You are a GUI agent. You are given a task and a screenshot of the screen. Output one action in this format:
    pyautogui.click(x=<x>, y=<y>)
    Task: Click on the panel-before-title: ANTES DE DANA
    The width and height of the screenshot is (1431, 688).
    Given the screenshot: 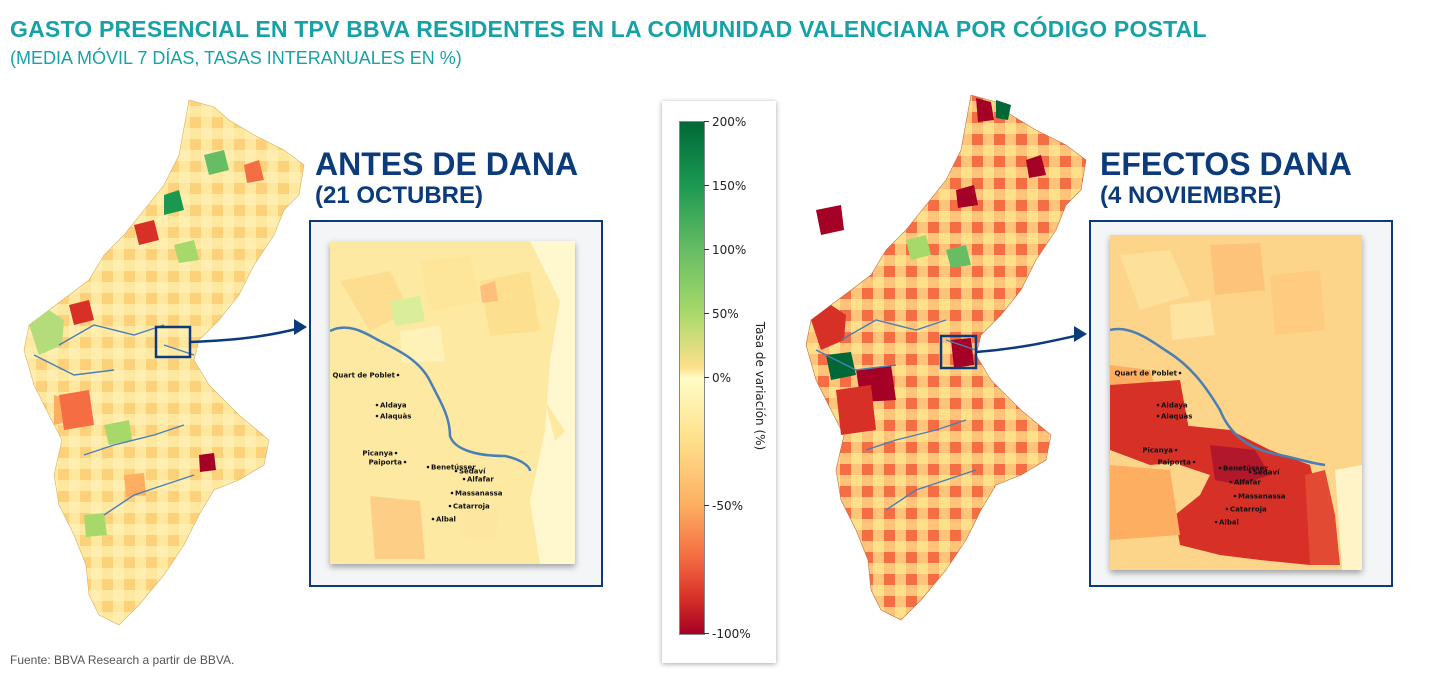 What is the action you would take?
    pyautogui.click(x=447, y=164)
    